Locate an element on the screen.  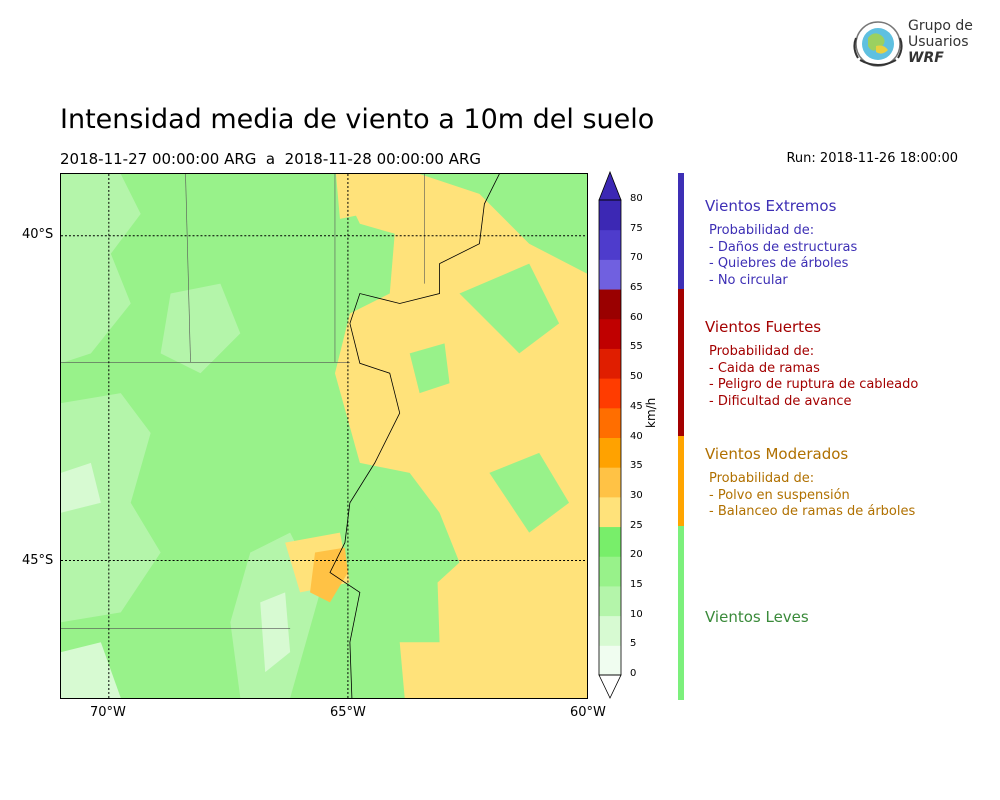
category-item: - Dificultad de avance is located at coordinates (780, 401).